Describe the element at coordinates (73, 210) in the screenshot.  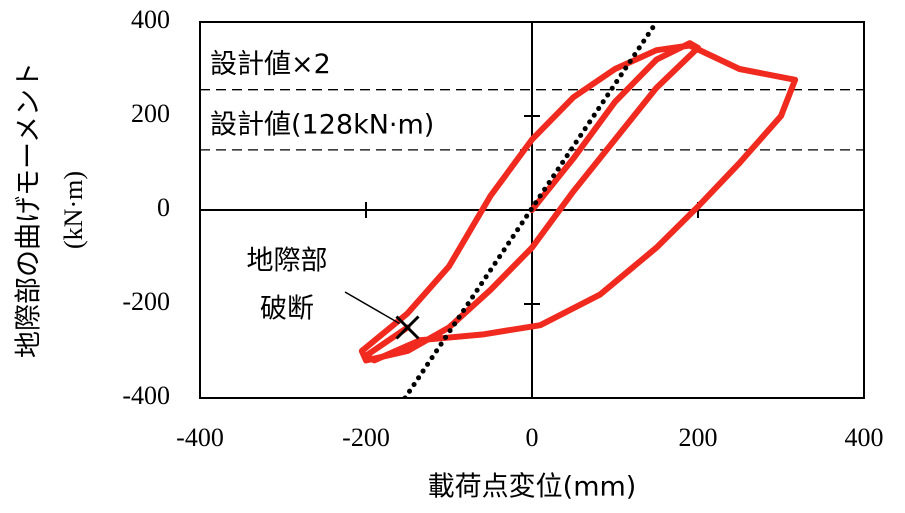
I see `y-axis-unit: (kN·m)` at that location.